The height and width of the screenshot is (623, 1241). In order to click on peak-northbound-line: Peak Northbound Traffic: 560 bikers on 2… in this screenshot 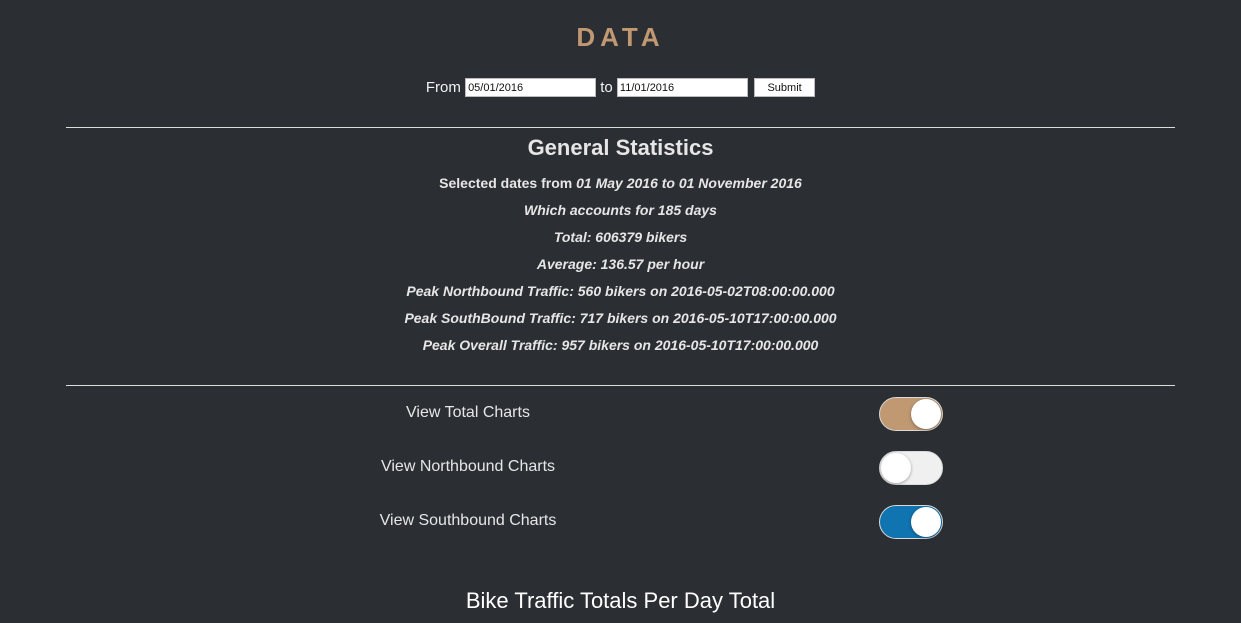, I will do `click(620, 291)`.